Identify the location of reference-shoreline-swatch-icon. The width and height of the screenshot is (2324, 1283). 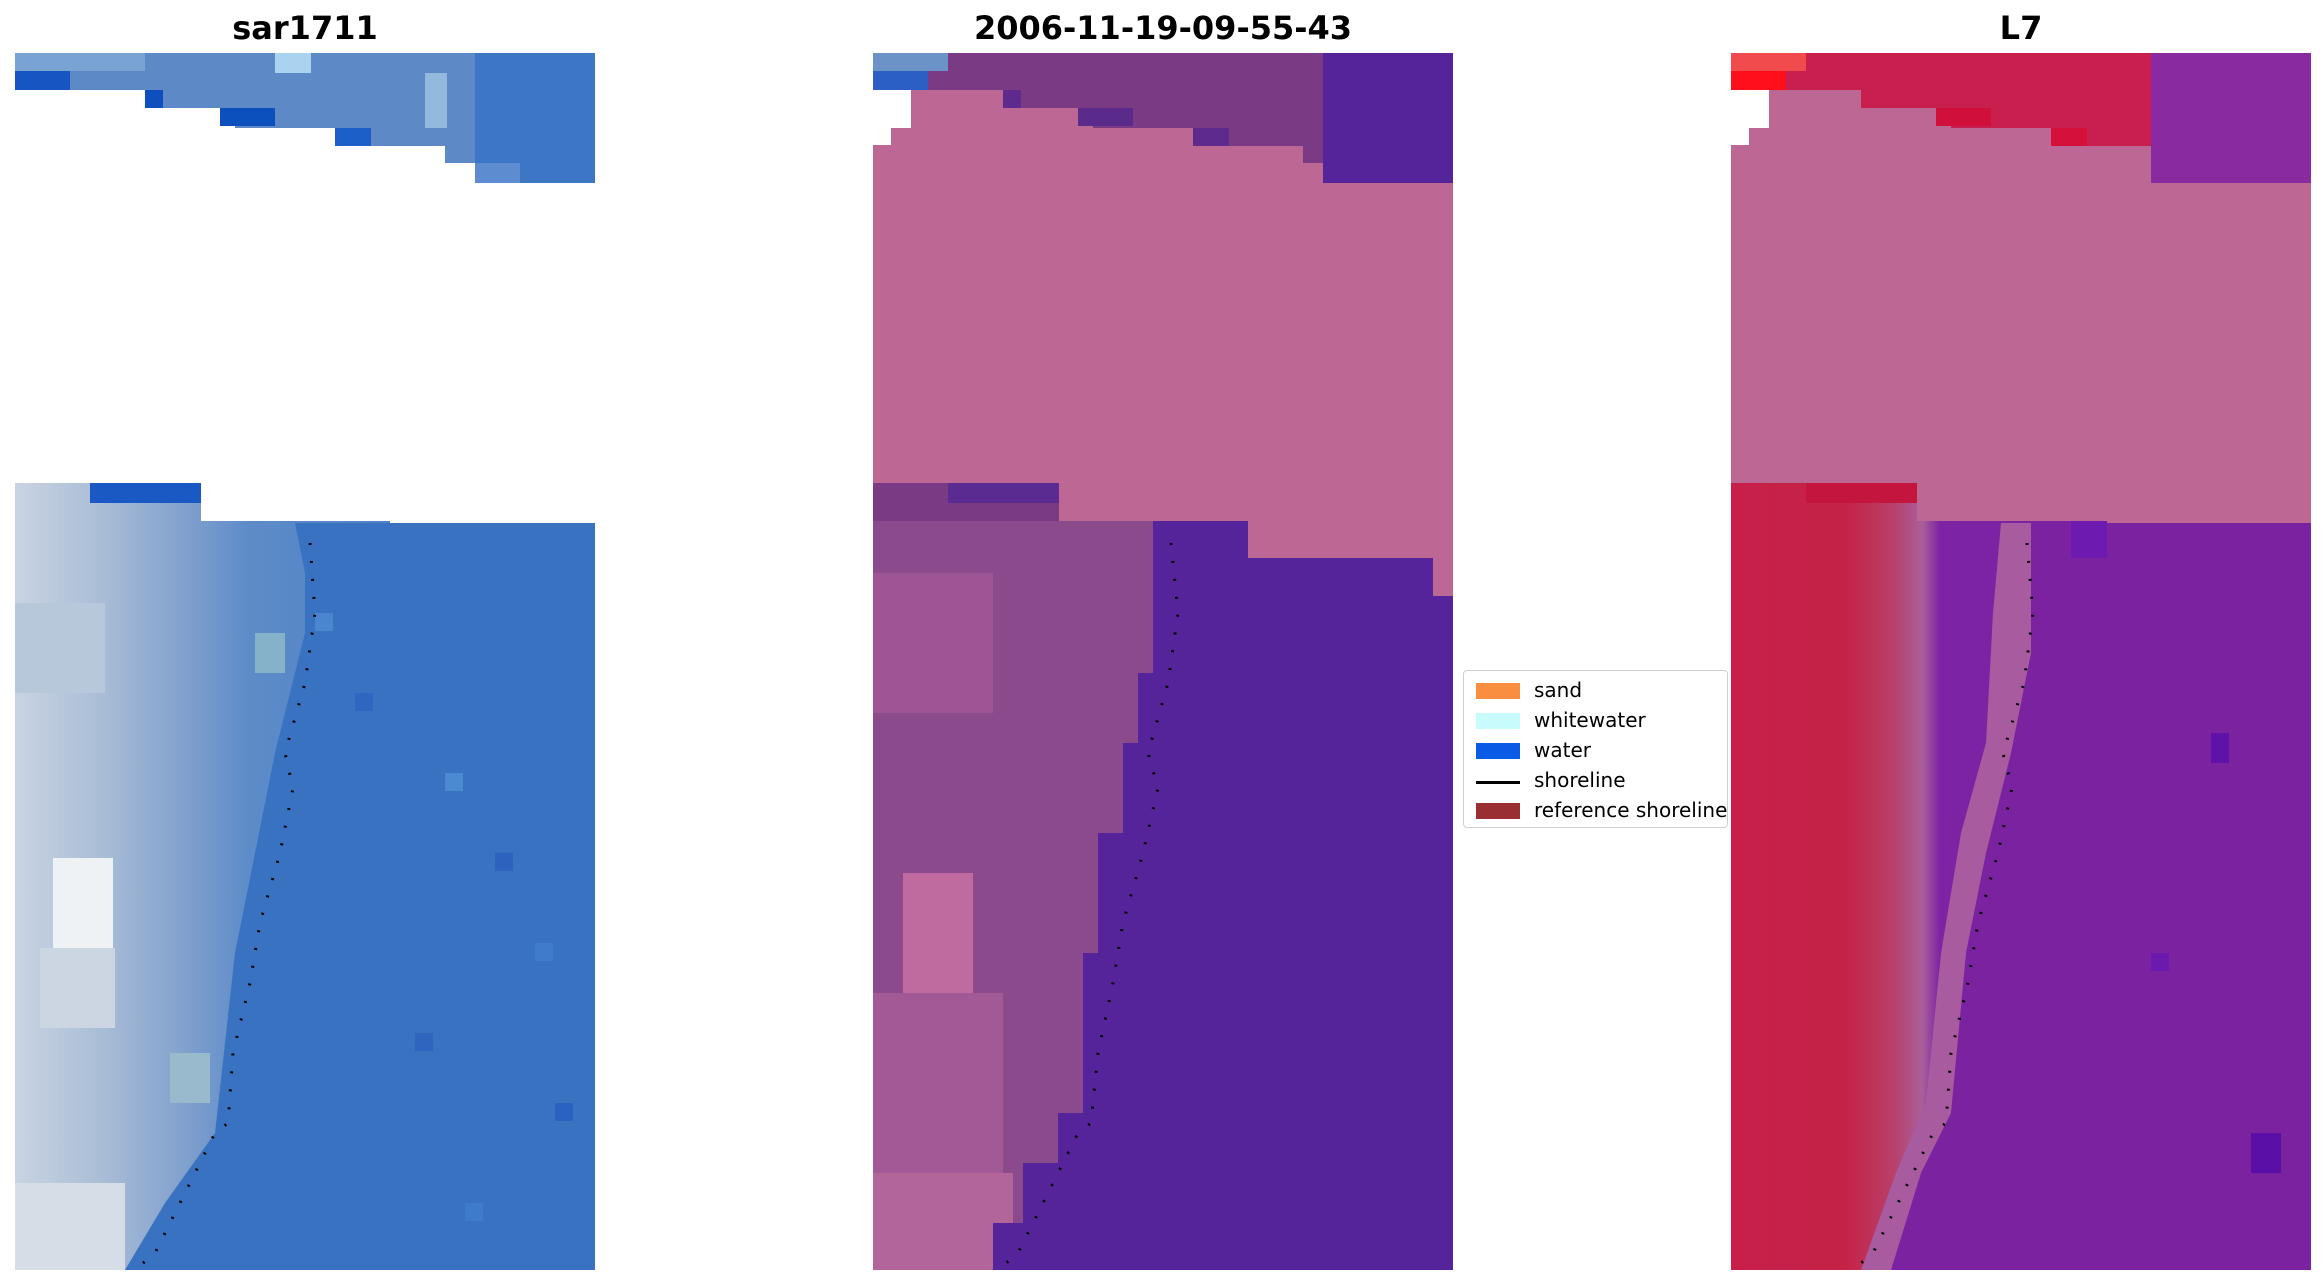
(1498, 811).